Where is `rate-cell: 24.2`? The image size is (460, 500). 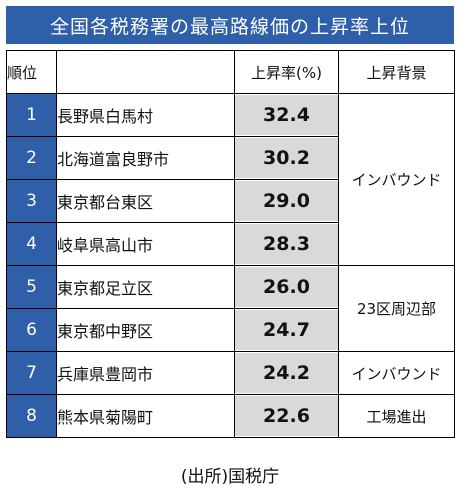 rate-cell: 24.2 is located at coordinates (286, 373).